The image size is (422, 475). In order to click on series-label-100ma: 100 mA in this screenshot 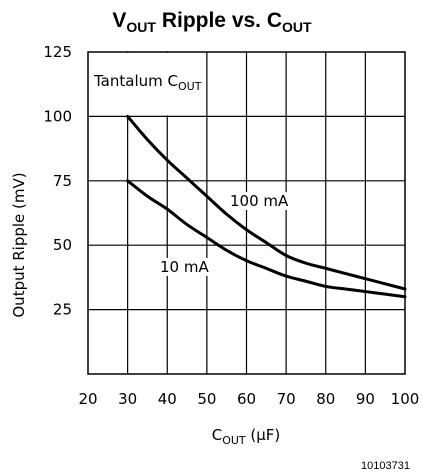, I will do `click(259, 201)`.